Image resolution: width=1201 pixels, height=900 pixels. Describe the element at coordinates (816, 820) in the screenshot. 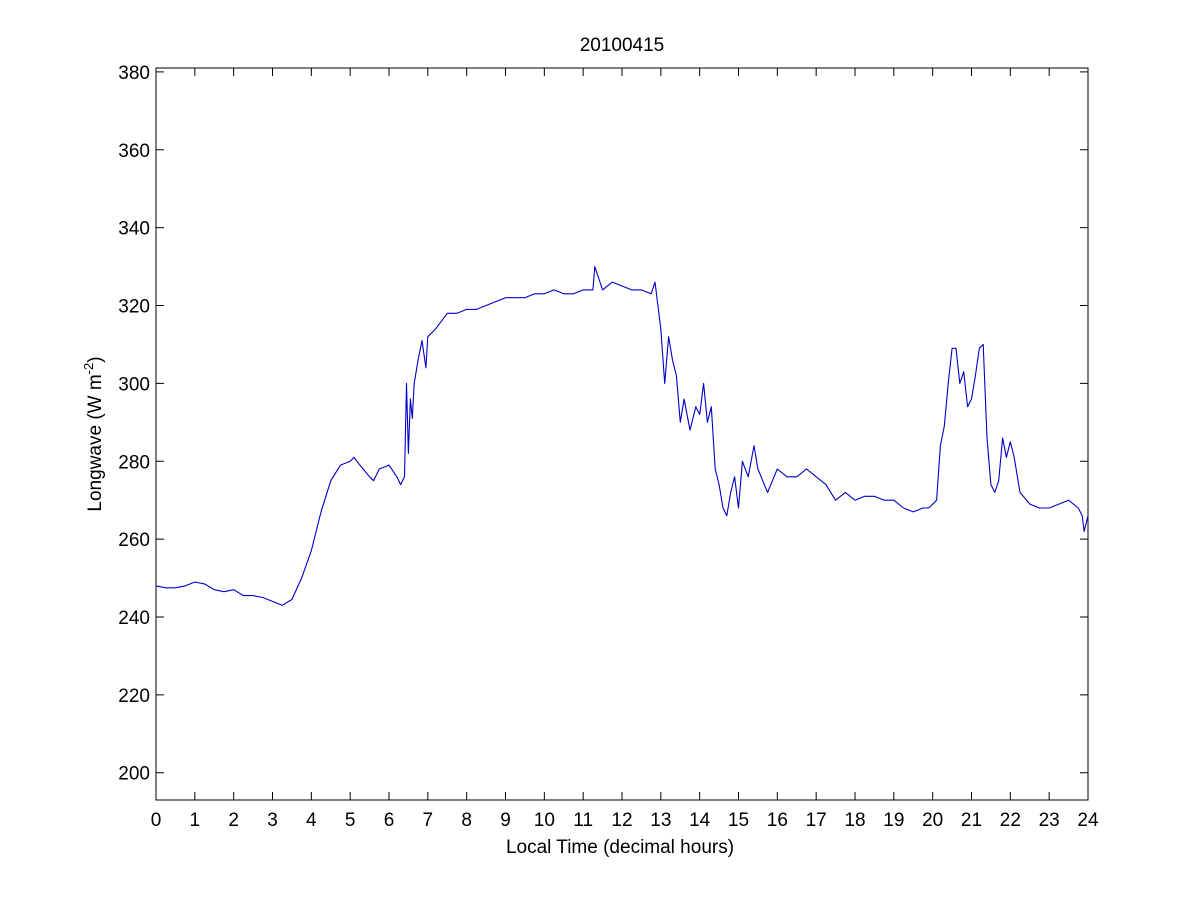

I see `x-tick-label: 17` at that location.